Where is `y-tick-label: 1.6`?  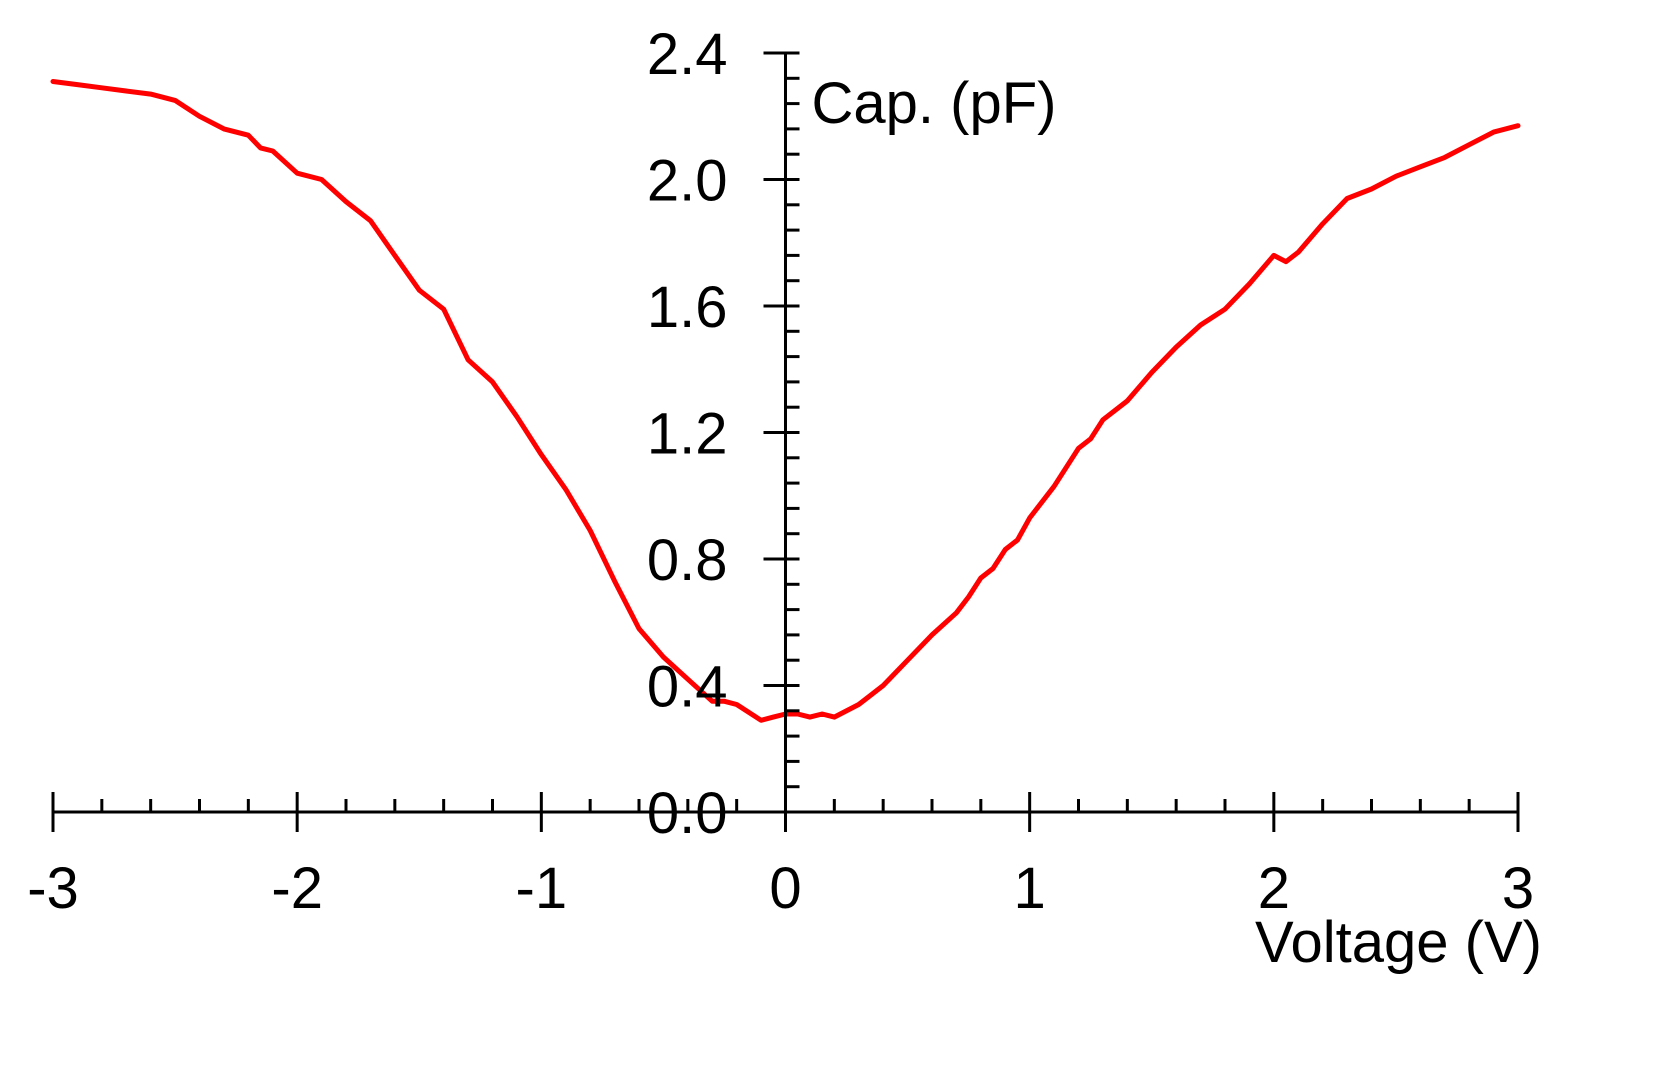
y-tick-label: 1.6 is located at coordinates (687, 307).